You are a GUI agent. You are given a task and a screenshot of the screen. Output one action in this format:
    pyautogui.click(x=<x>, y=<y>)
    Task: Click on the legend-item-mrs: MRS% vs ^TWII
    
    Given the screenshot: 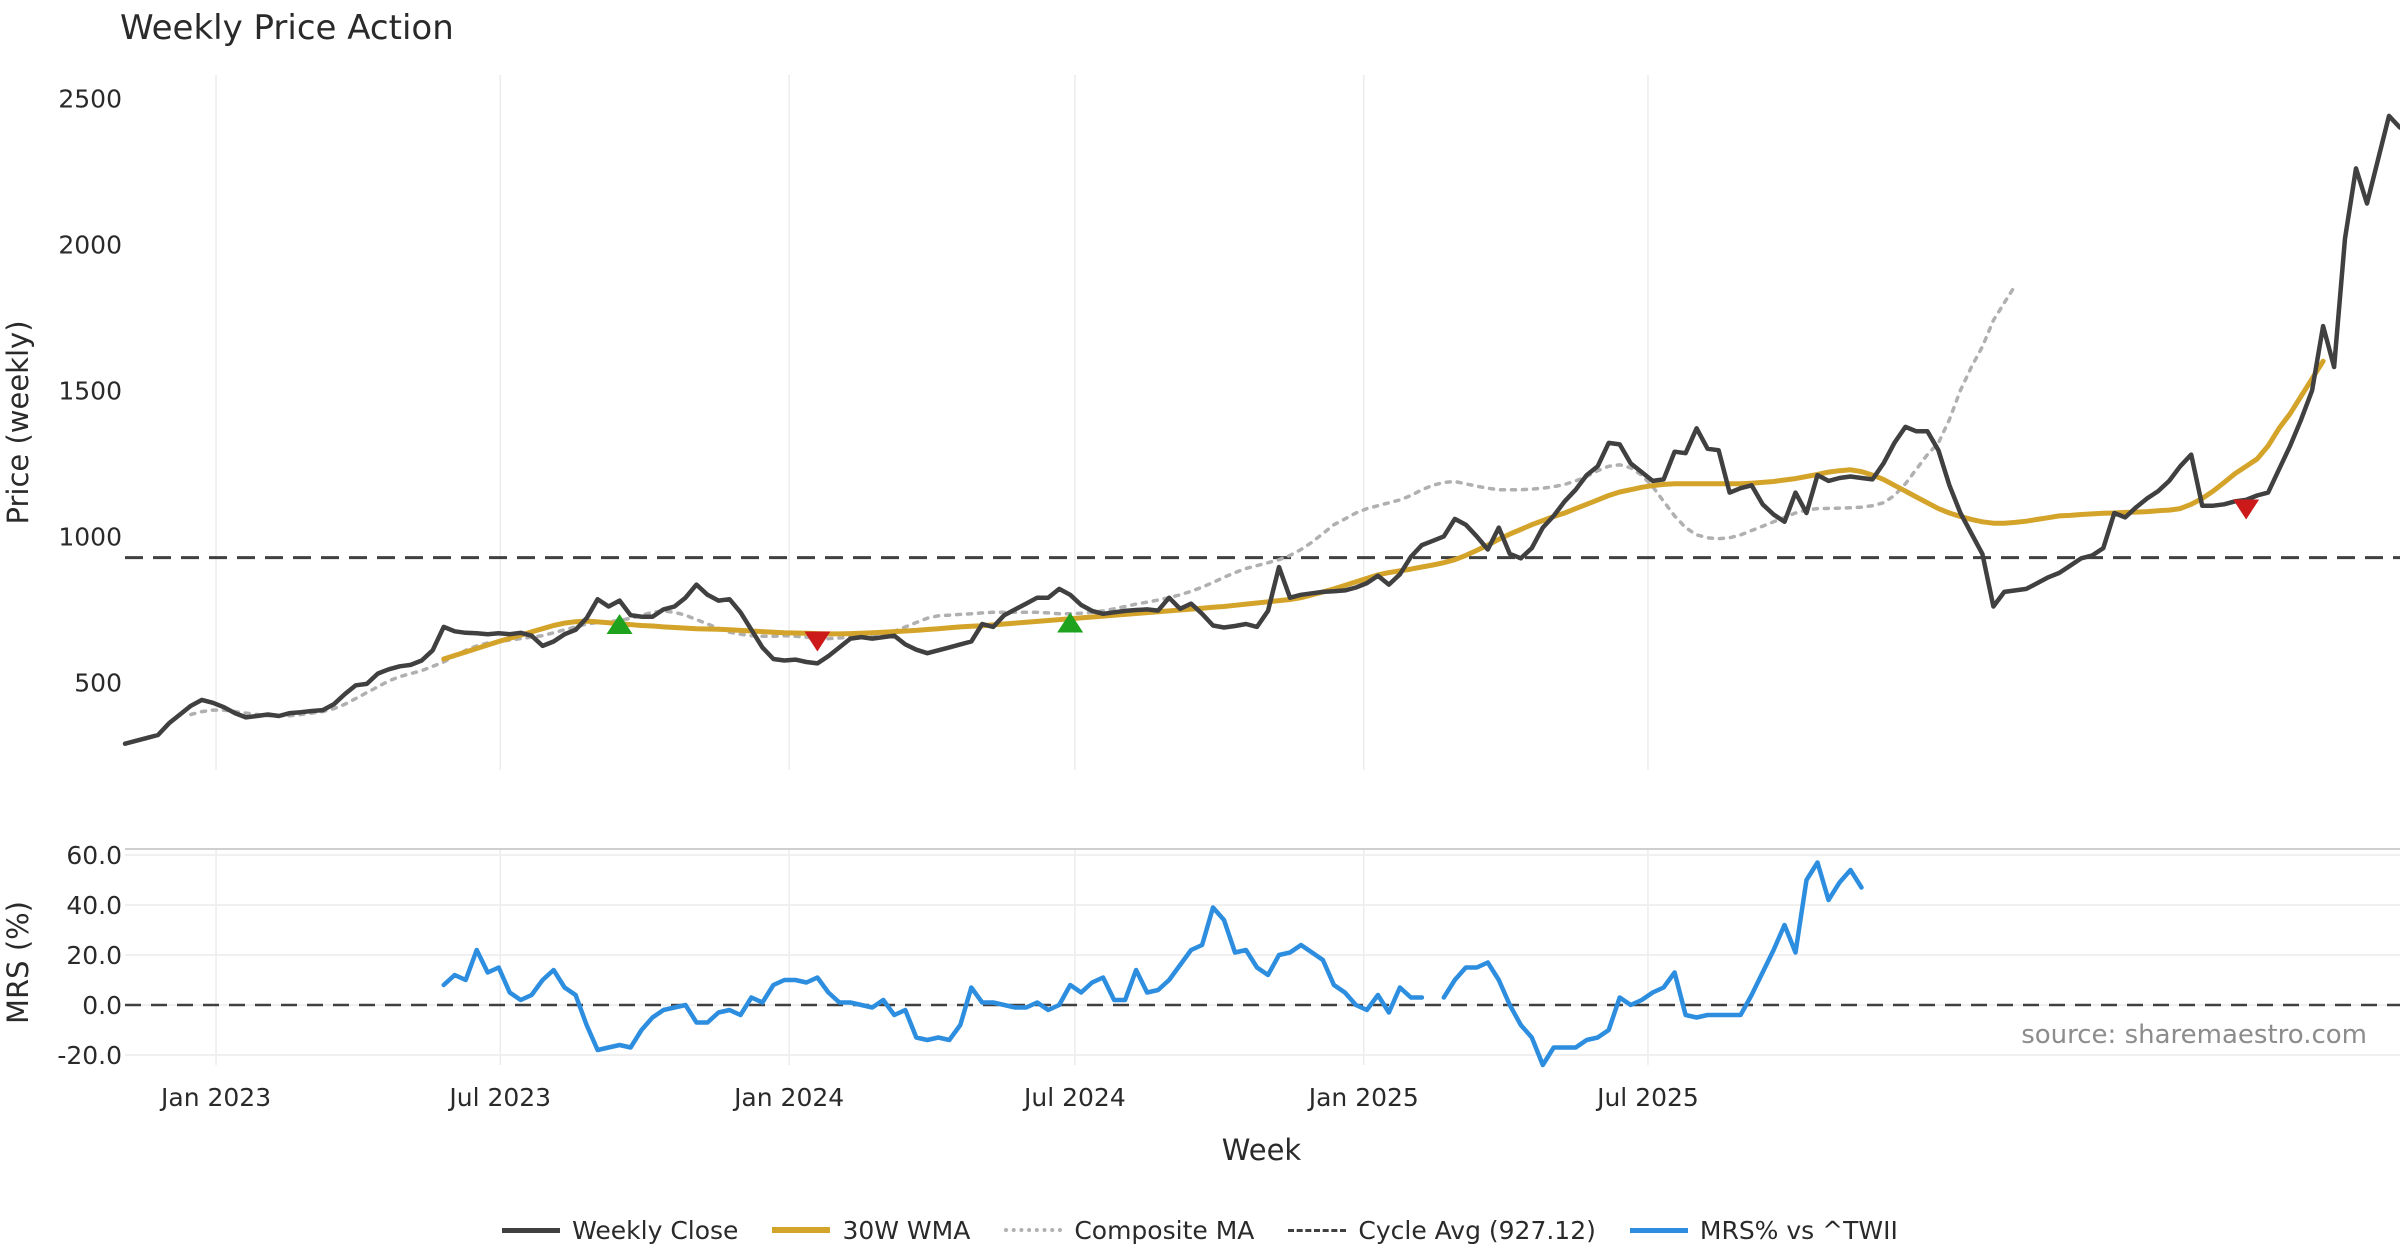 What is the action you would take?
    pyautogui.click(x=1763, y=1230)
    